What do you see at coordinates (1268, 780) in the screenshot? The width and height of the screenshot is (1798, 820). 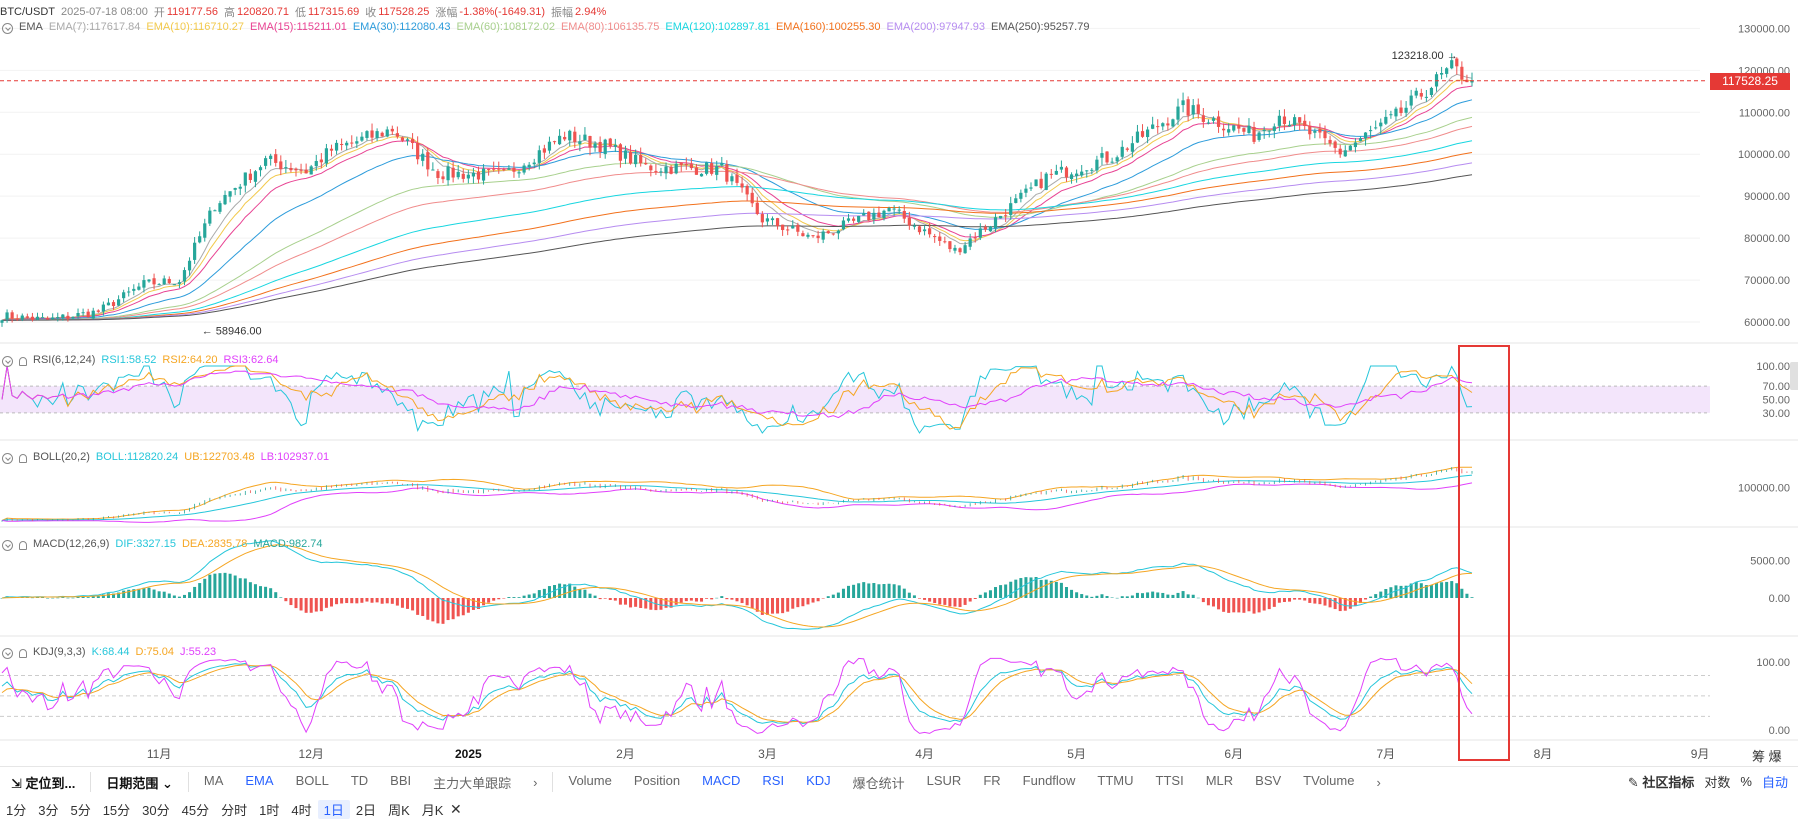 I see `indicator-bsv: BSV` at bounding box center [1268, 780].